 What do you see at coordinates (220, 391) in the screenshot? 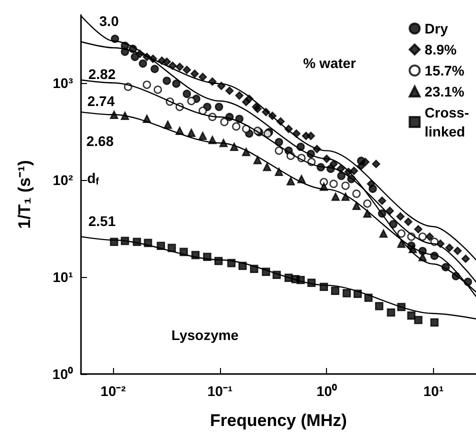
I see `x-tick-label: 10⁻¹` at bounding box center [220, 391].